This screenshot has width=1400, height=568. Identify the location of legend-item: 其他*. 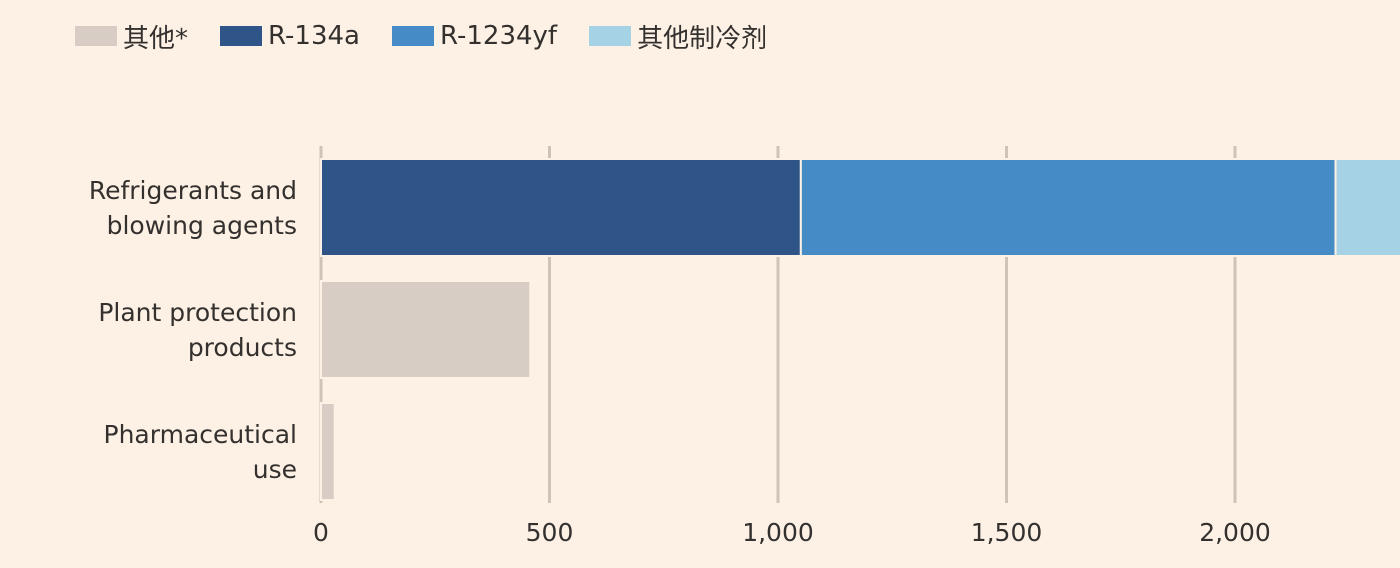
(131, 36).